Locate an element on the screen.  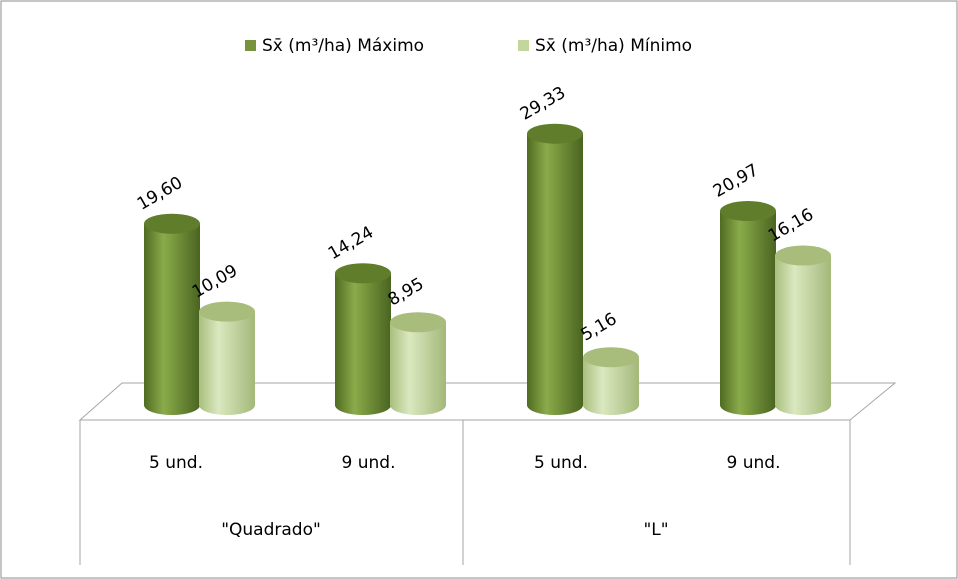
group-label: "L" is located at coordinates (655, 530).